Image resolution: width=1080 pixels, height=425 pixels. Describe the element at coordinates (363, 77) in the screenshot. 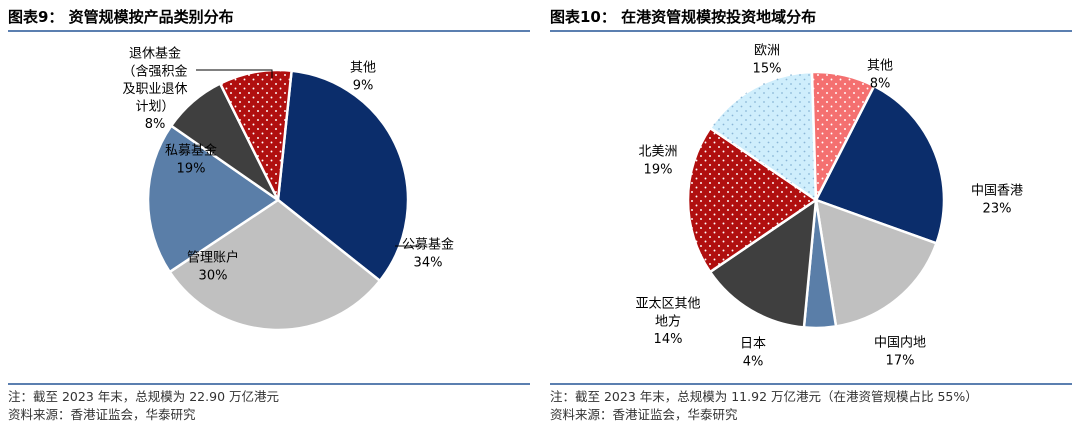

I see `slice-label: 其他 9%` at that location.